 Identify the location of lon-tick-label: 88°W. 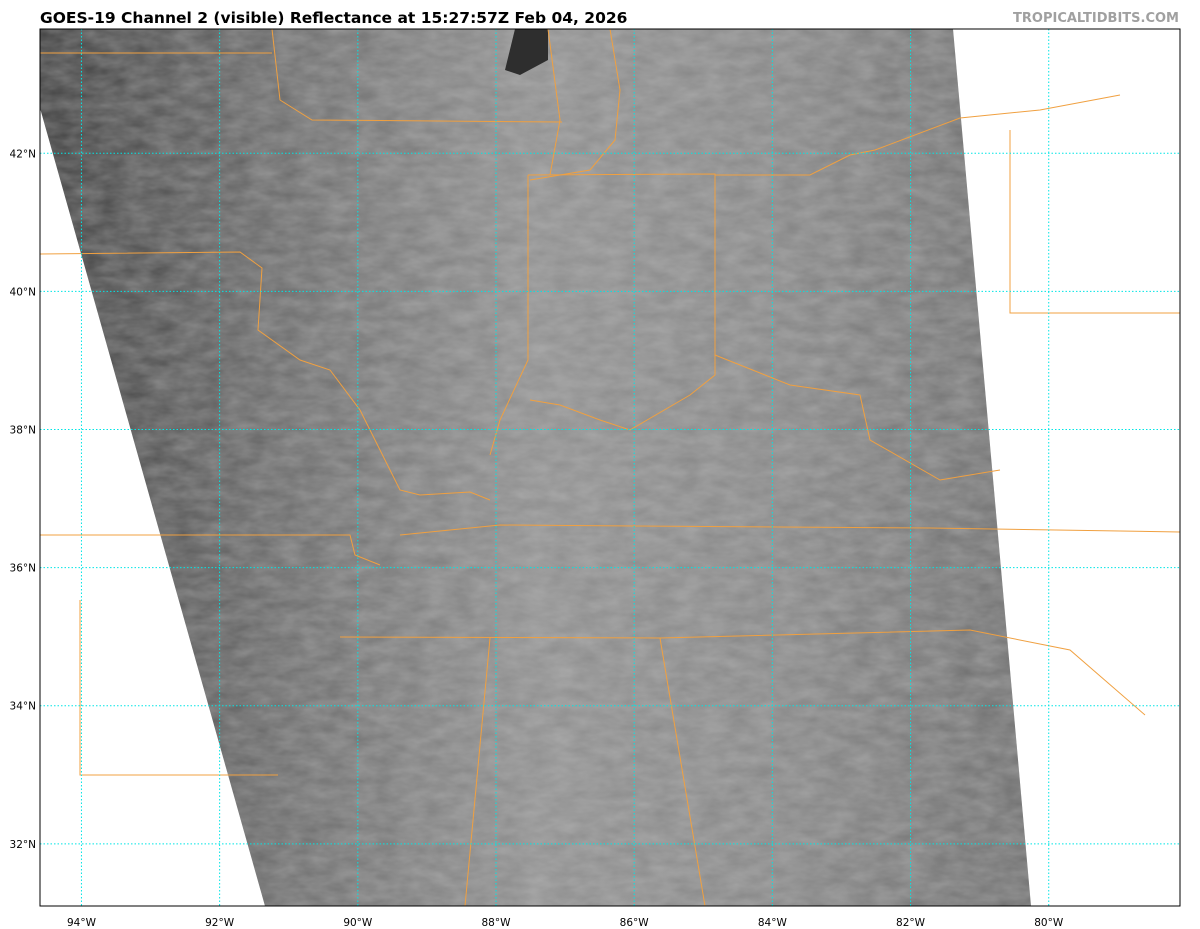
(497, 923).